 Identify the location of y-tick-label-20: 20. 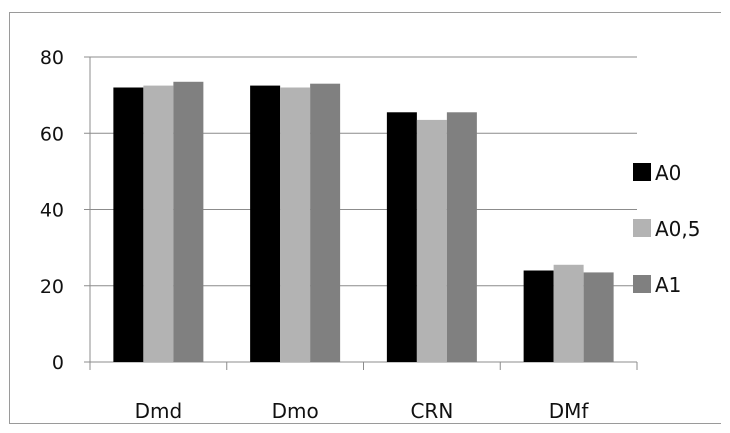
(52, 287).